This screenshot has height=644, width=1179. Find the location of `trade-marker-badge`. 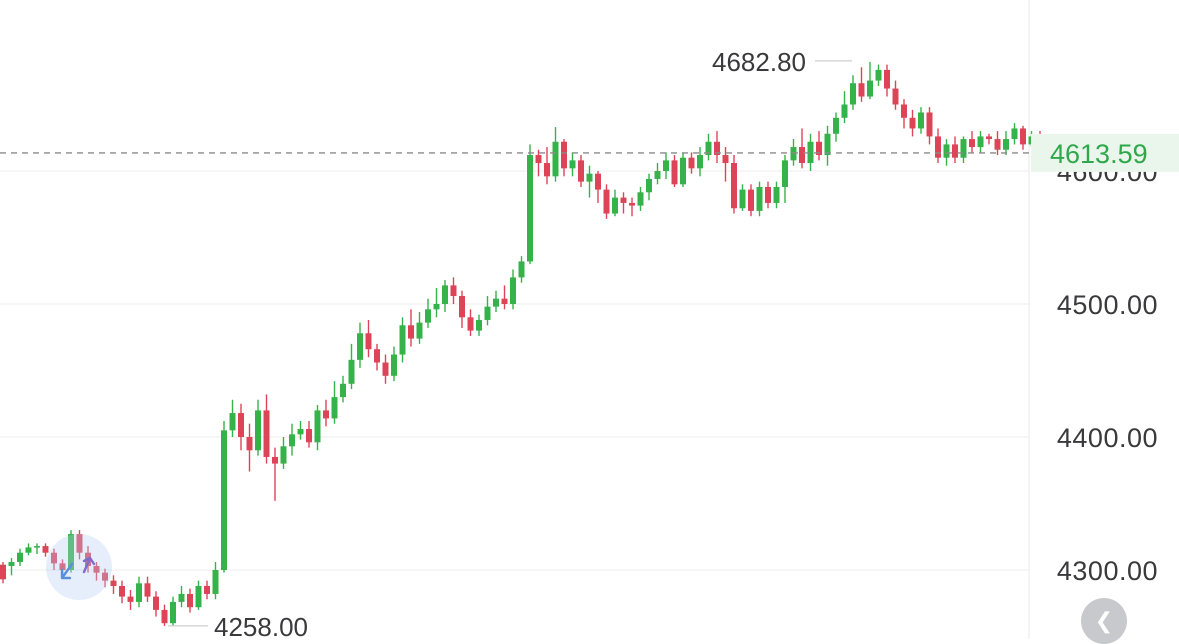

trade-marker-badge is located at coordinates (79, 567).